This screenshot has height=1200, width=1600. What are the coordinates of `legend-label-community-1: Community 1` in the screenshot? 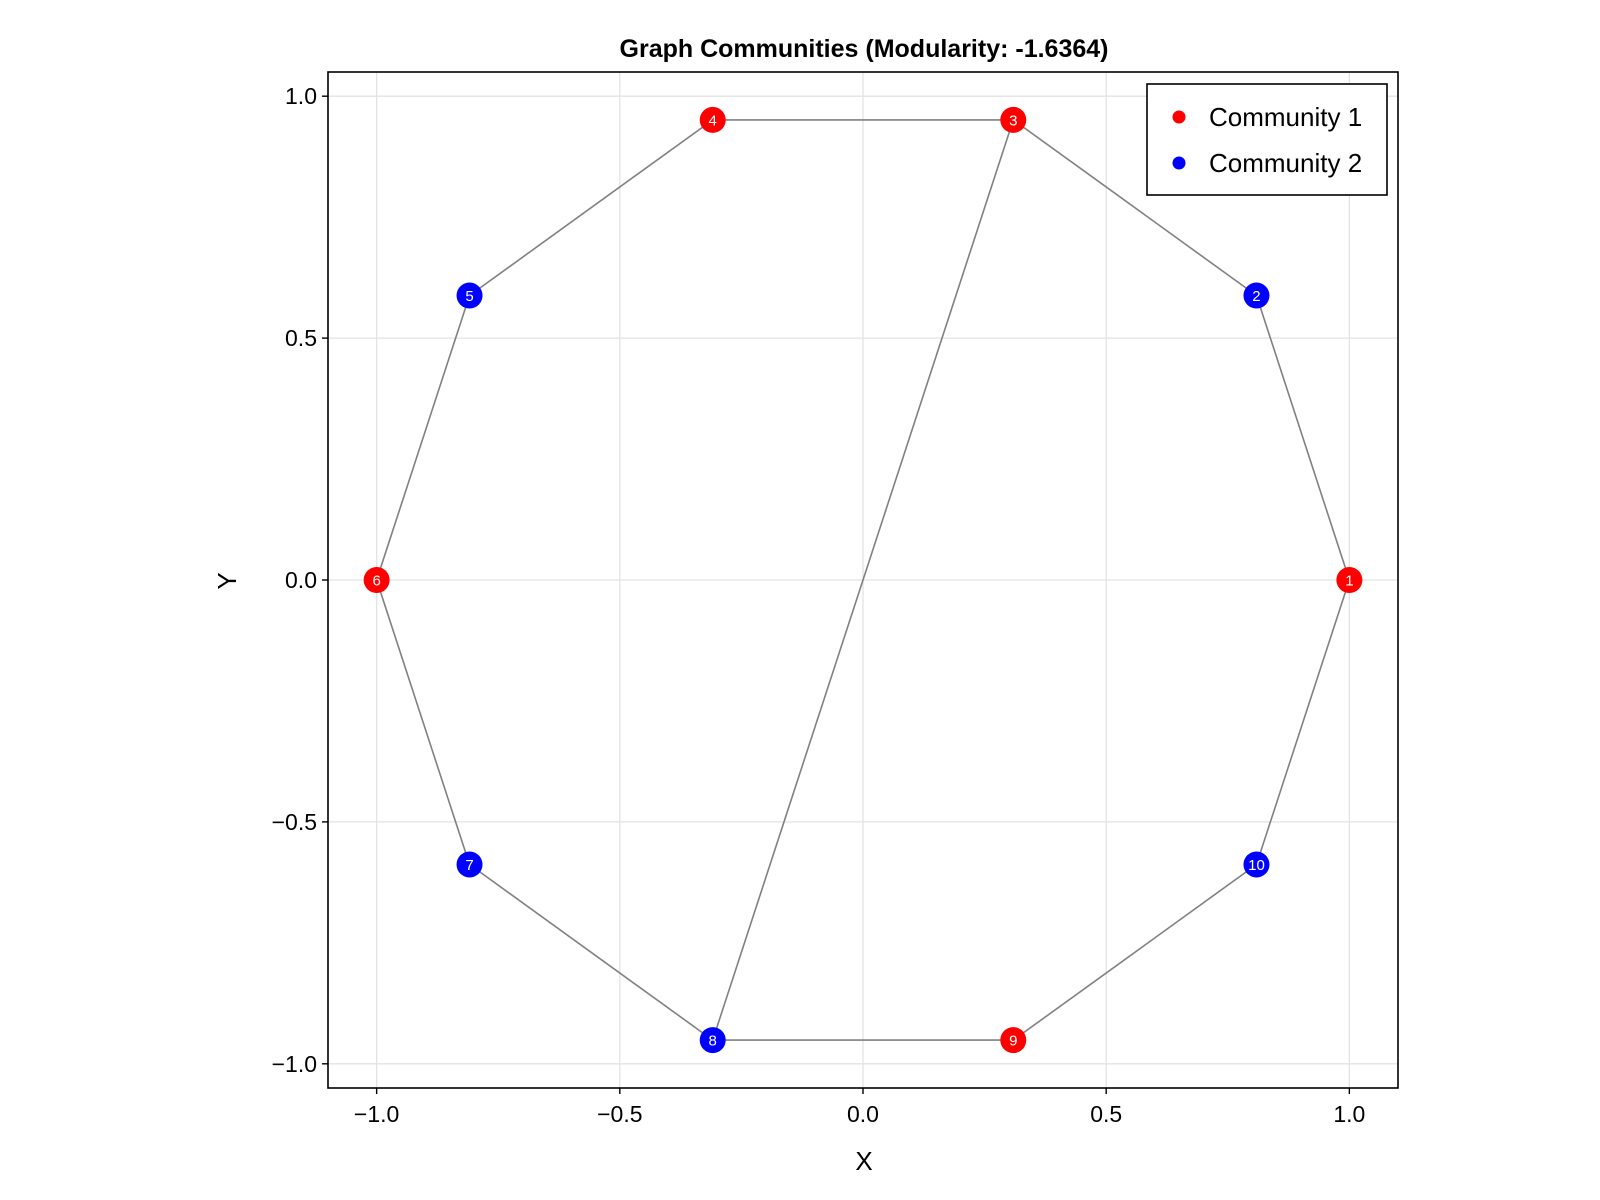 It's located at (1285, 117).